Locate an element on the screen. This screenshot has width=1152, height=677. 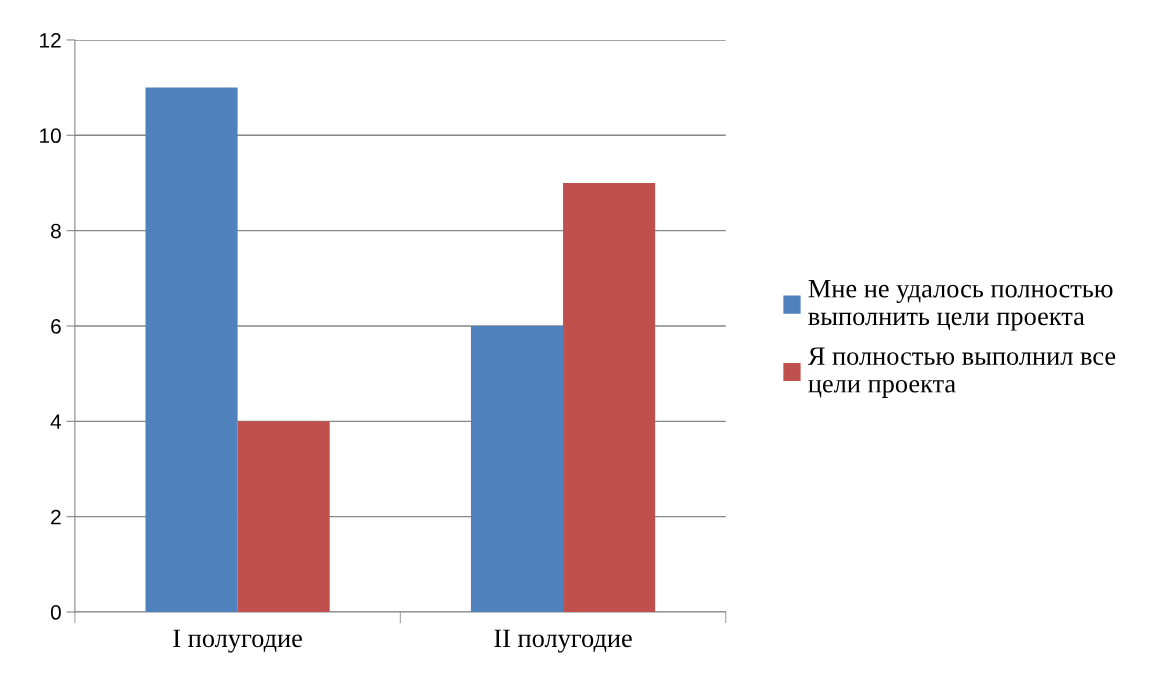
y-tick-label: 8 is located at coordinates (56, 231).